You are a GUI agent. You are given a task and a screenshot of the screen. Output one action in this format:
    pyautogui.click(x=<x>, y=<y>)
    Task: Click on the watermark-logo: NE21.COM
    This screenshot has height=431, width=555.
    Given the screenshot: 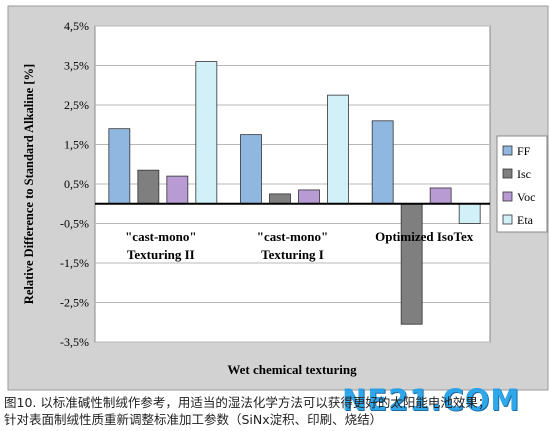 What is the action you would take?
    pyautogui.click(x=431, y=400)
    